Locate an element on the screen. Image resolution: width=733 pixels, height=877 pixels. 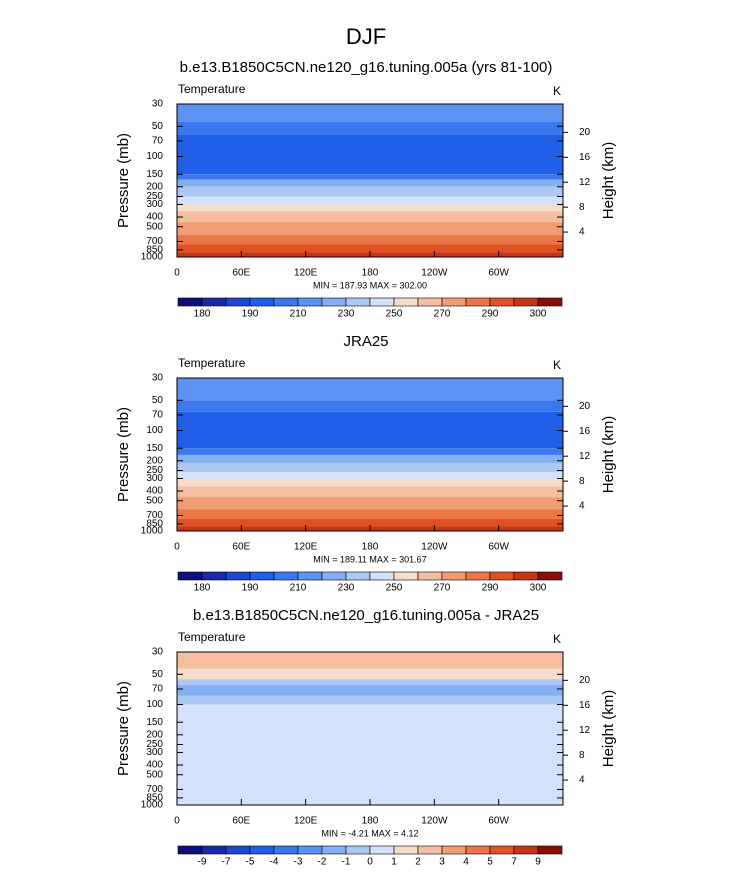
y-tick-label: 30 is located at coordinates (158, 104).